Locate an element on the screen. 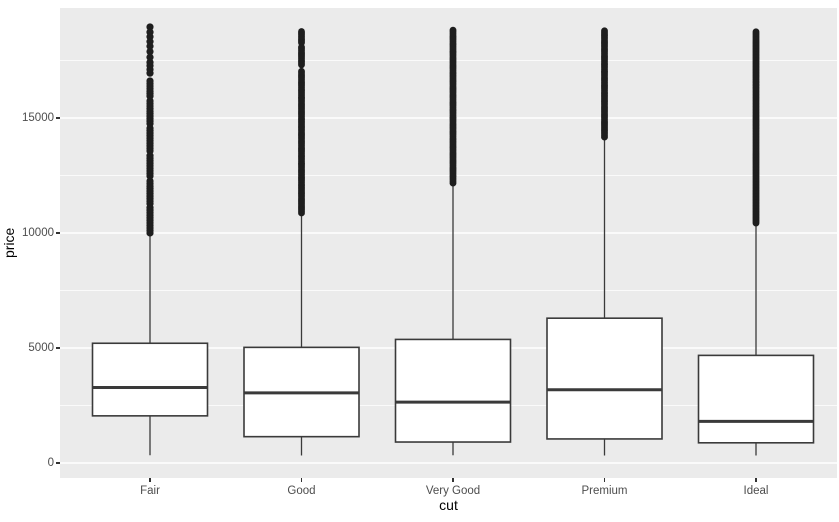  x-tick-label-ideal: Ideal is located at coordinates (756, 491).